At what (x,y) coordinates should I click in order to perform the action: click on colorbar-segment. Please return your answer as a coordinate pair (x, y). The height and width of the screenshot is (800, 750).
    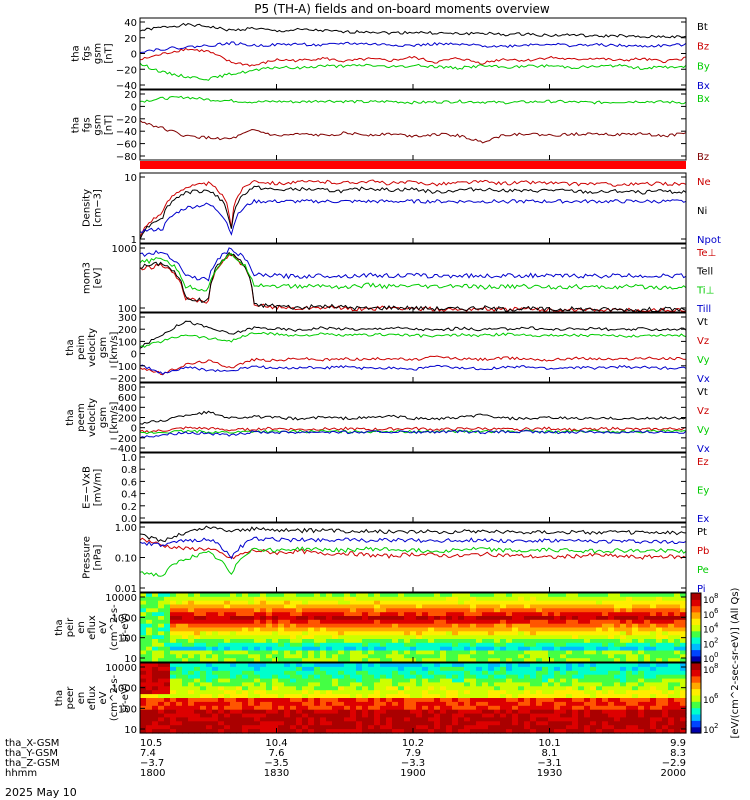
    Looking at the image, I should click on (696, 730).